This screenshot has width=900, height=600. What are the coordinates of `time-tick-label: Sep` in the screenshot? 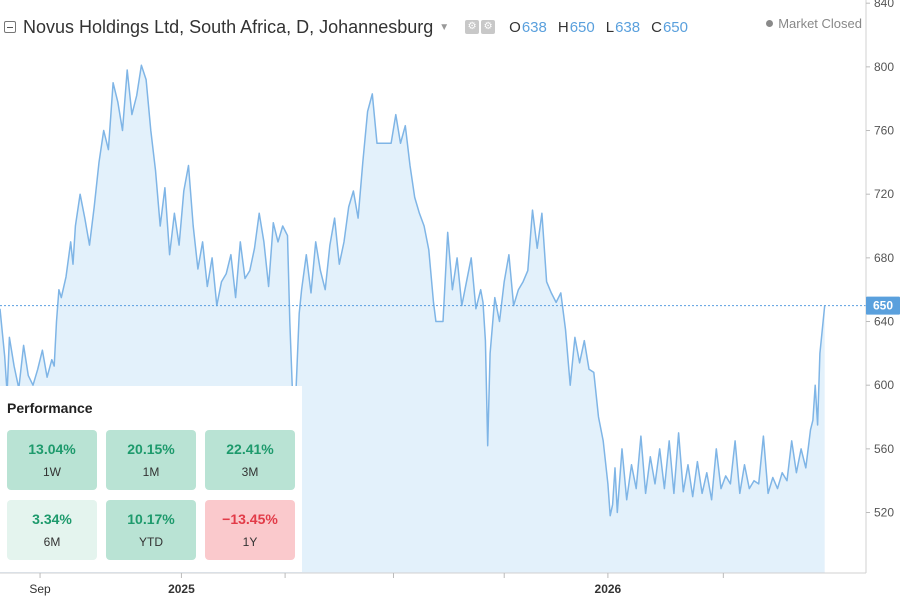 It's located at (40, 589).